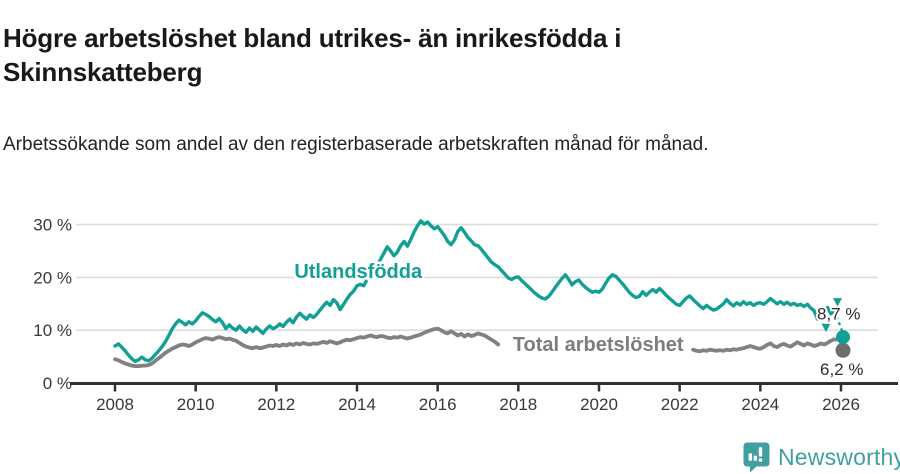 Image resolution: width=900 pixels, height=474 pixels. What do you see at coordinates (839, 456) in the screenshot?
I see `newsworthy-wordmark: Newsworthy` at bounding box center [839, 456].